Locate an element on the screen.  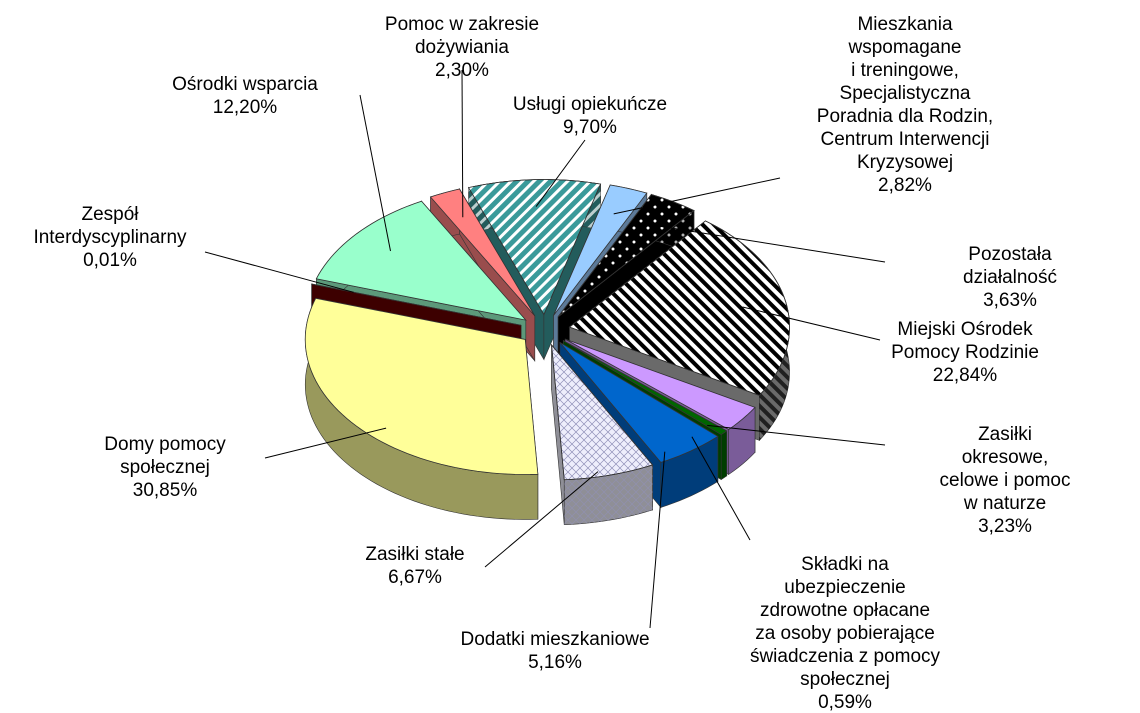
category-label: Pozostała działalność is located at coordinates (1010, 266).